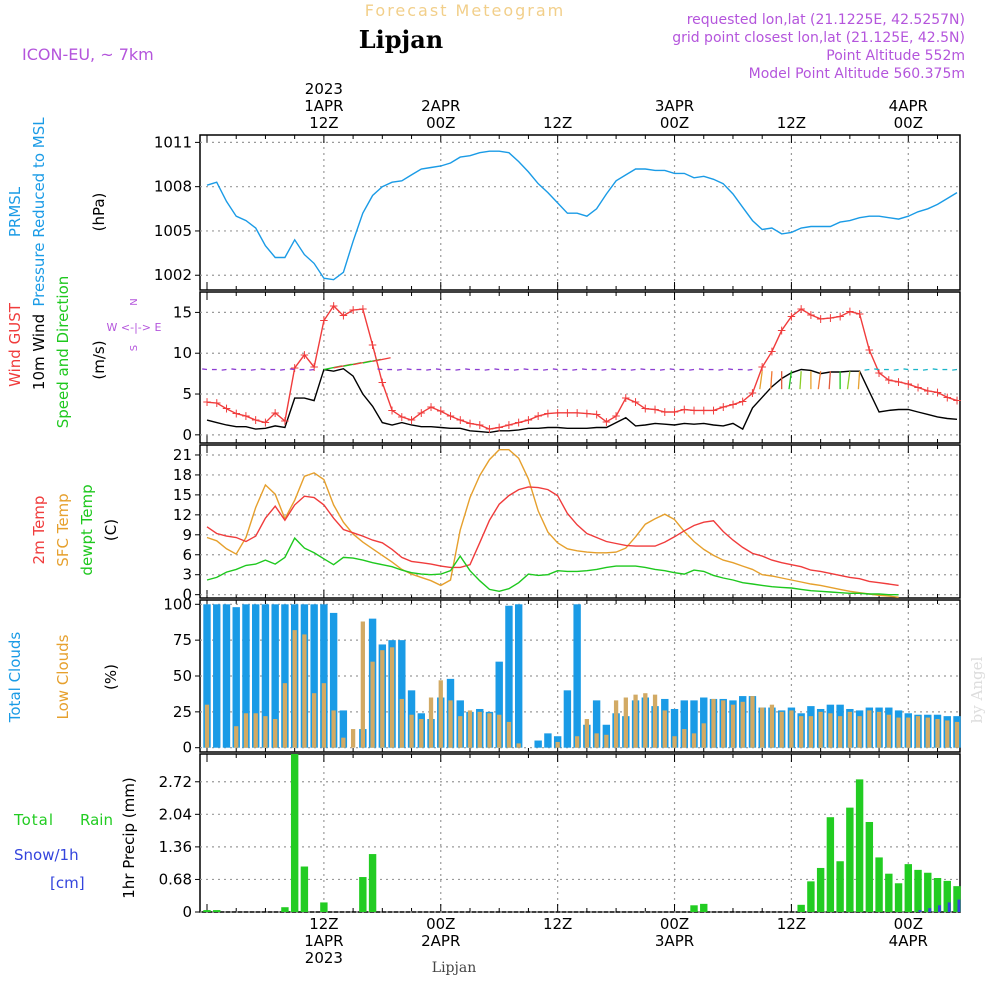 The image size is (1000, 1000). What do you see at coordinates (323, 123) in the screenshot?
I see `top-time-label: 12Z` at bounding box center [323, 123].